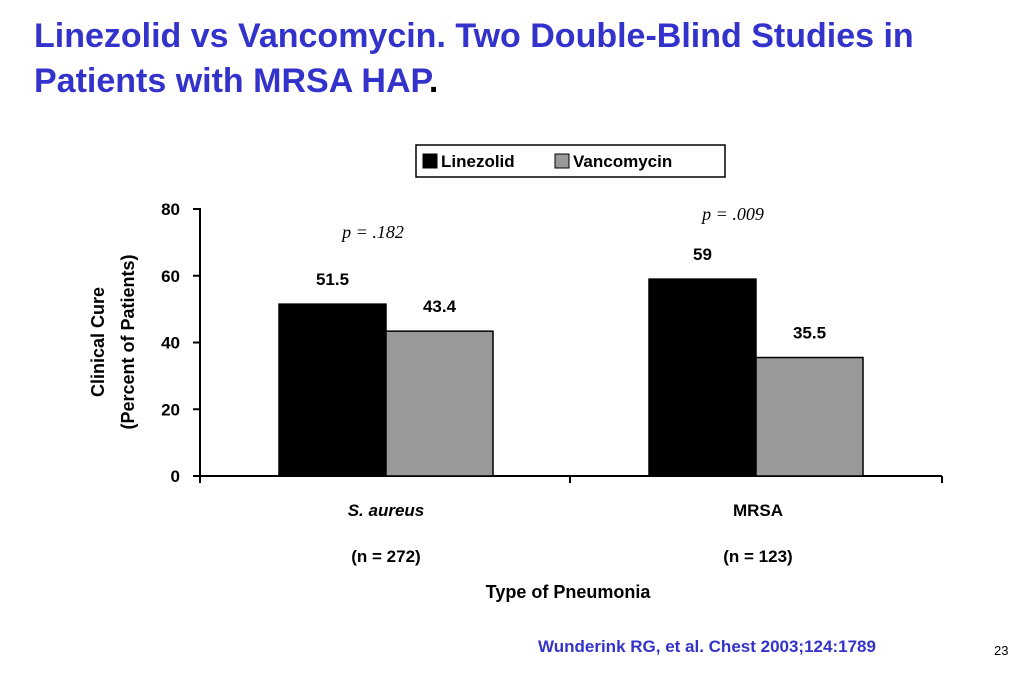 The height and width of the screenshot is (682, 1023). Describe the element at coordinates (440, 306) in the screenshot. I see `data-label: 43.4` at that location.